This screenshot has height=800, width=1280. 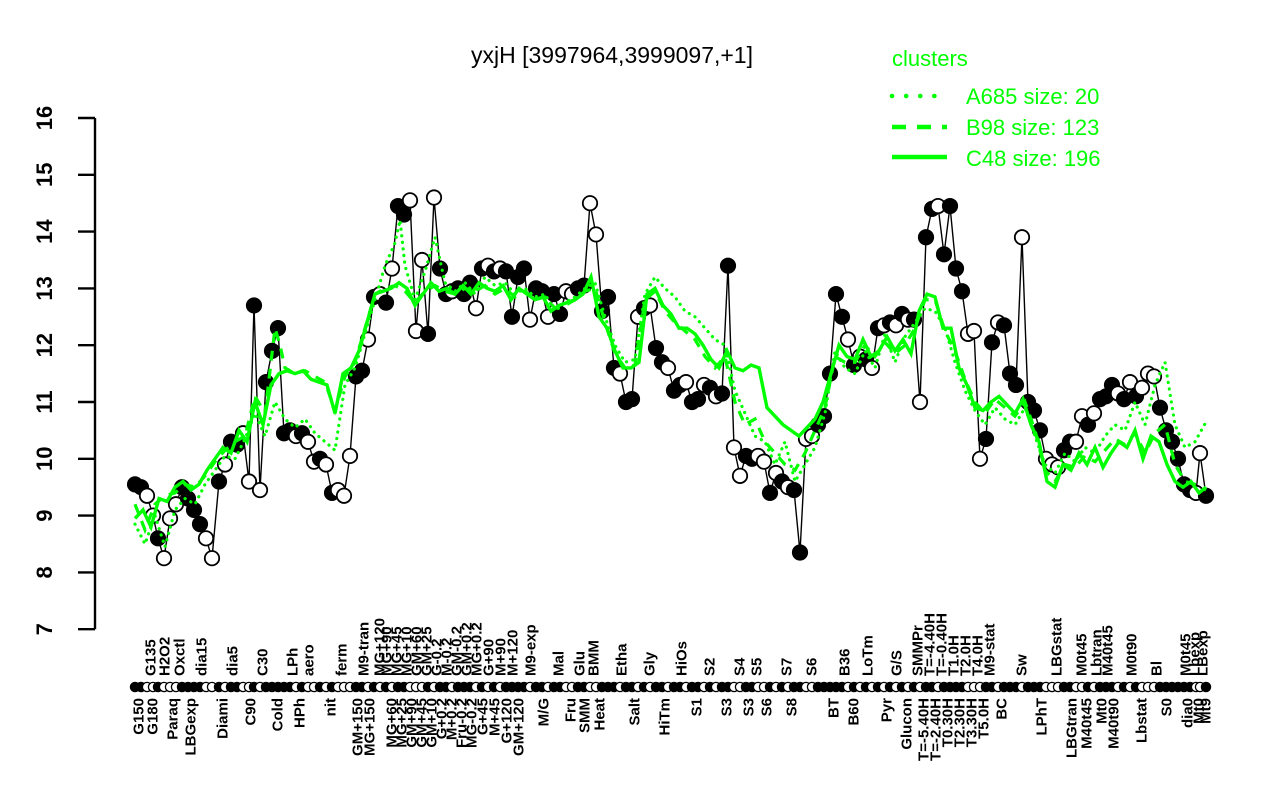 I want to click on x-condition-label: G+45, so click(x=483, y=716).